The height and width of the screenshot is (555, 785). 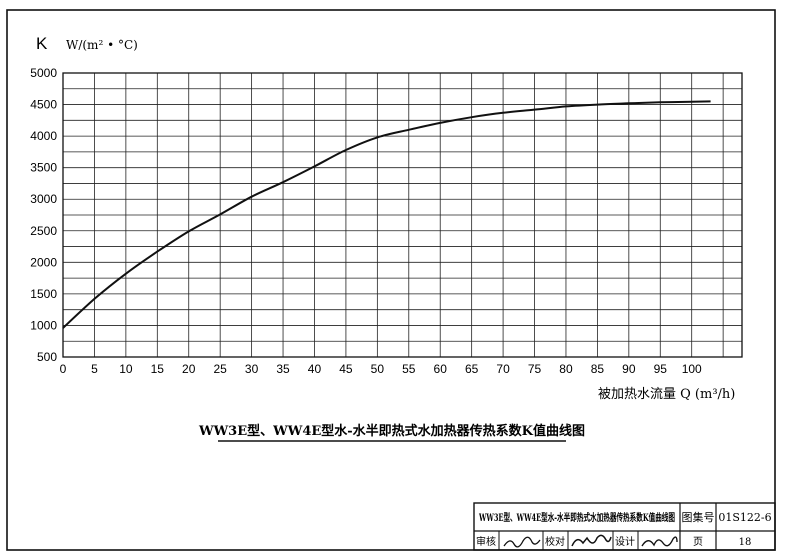 I want to click on atlas-label: 图集号, so click(x=698, y=517).